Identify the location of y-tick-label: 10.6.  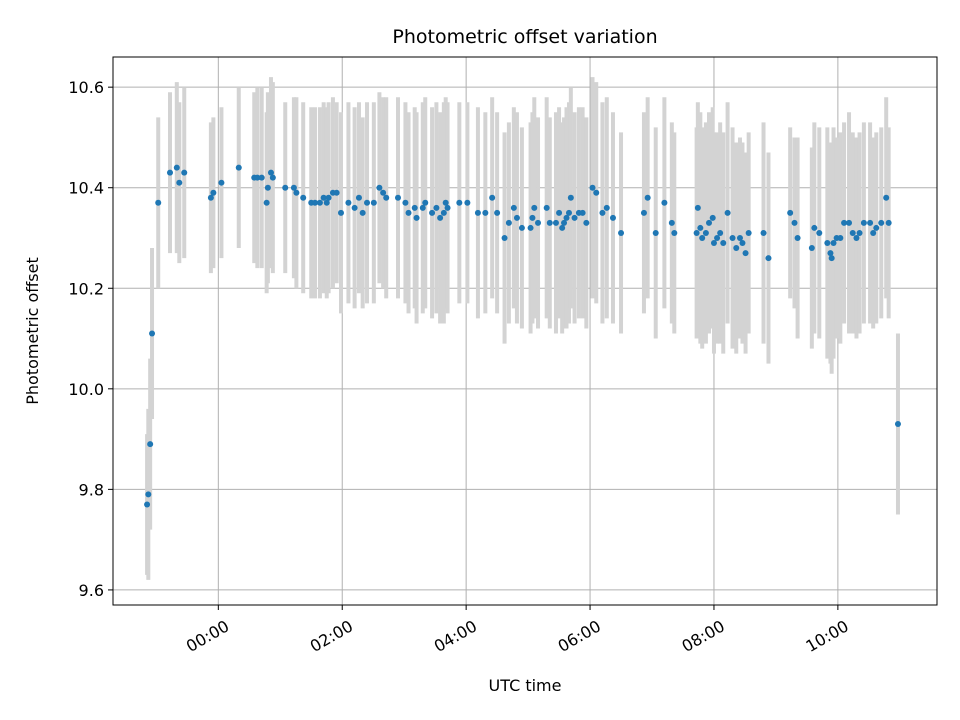
(86, 87).